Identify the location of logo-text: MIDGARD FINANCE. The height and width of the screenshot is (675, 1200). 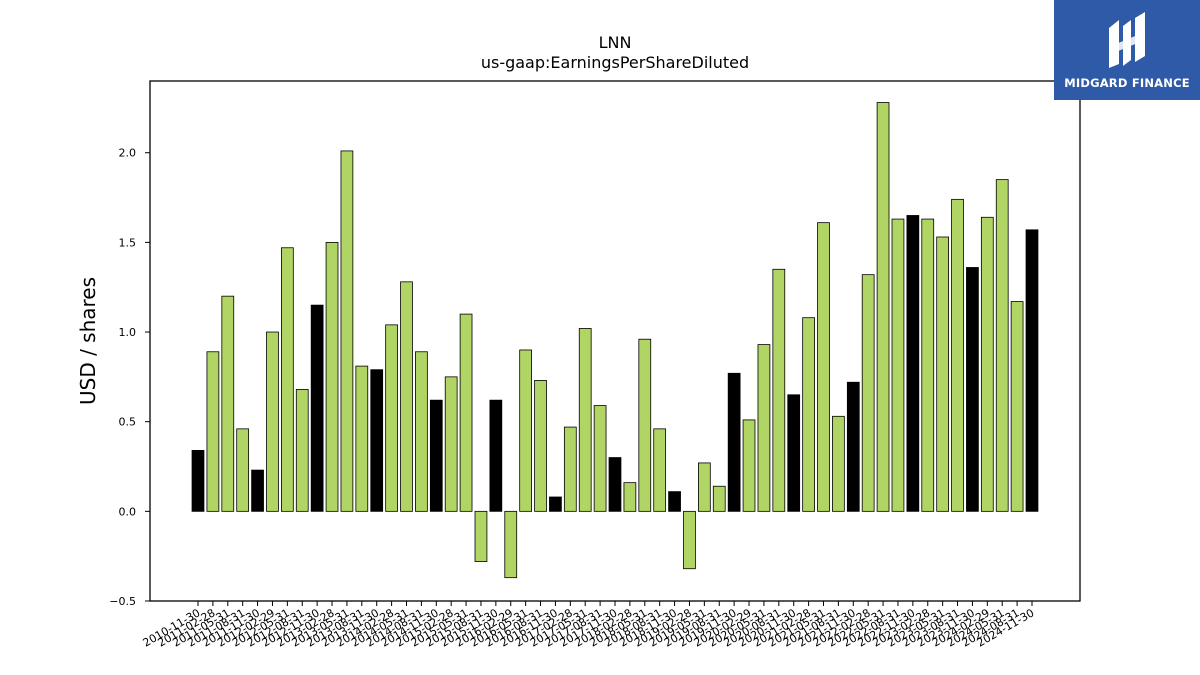
(1127, 83).